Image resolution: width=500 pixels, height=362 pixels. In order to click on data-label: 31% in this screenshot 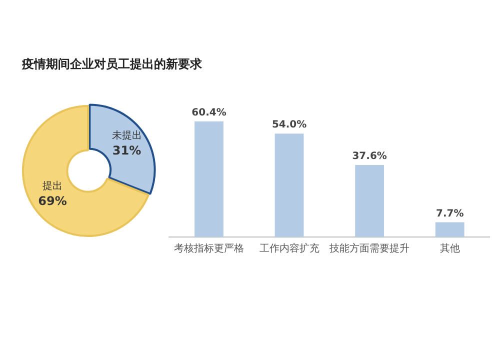, I will do `click(127, 151)`.